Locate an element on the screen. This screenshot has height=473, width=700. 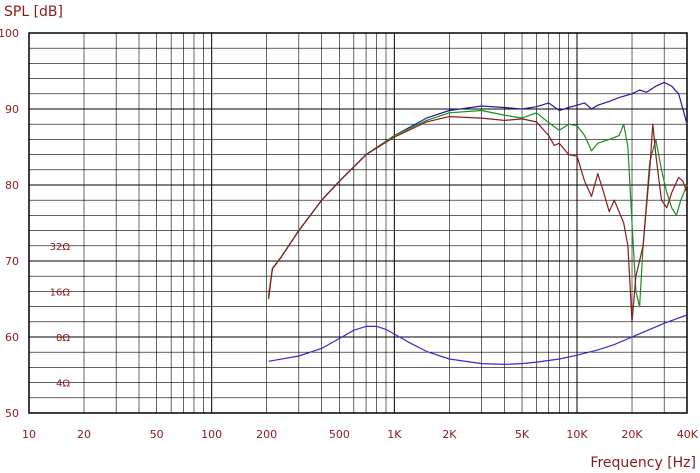
y-tick-label: 80 is located at coordinates (12, 185).